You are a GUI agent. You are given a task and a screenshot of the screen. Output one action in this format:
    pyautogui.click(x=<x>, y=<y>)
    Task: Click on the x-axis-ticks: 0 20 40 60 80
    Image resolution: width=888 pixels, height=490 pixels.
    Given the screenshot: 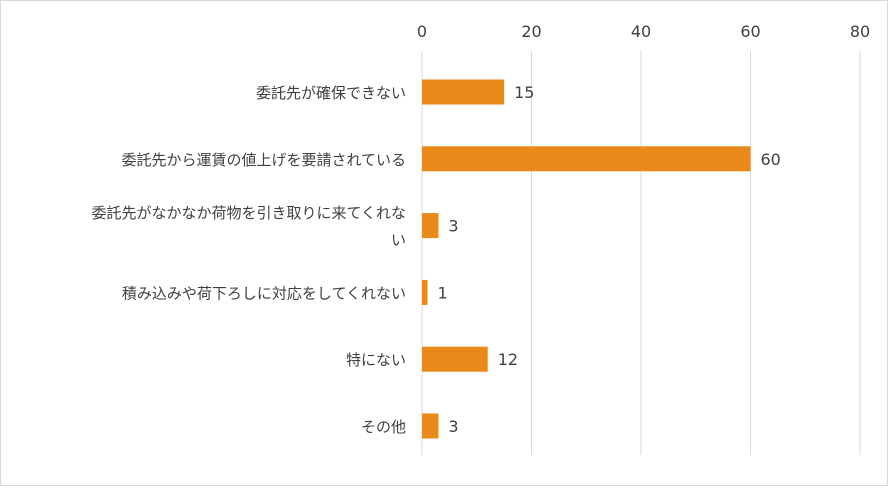 What is the action you would take?
    pyautogui.click(x=643, y=31)
    